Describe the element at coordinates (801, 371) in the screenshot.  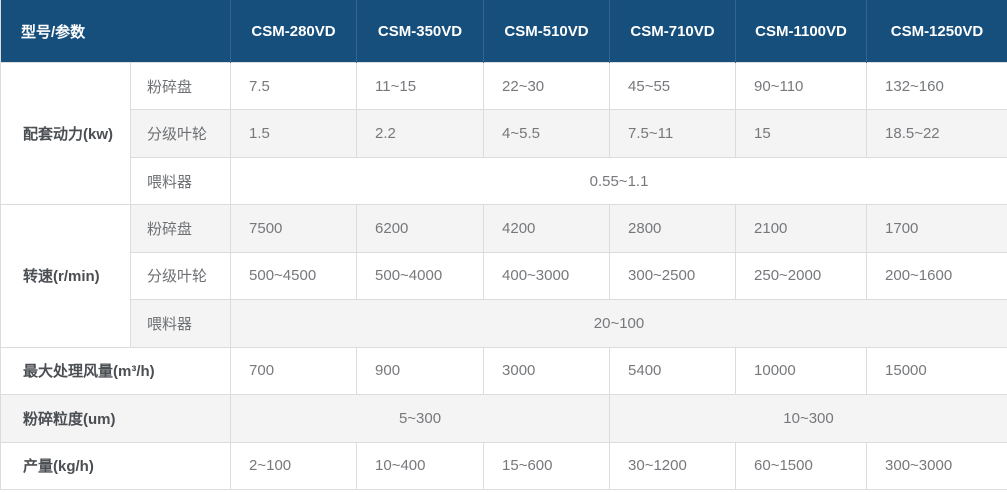
I see `value-cell: 10000` at that location.